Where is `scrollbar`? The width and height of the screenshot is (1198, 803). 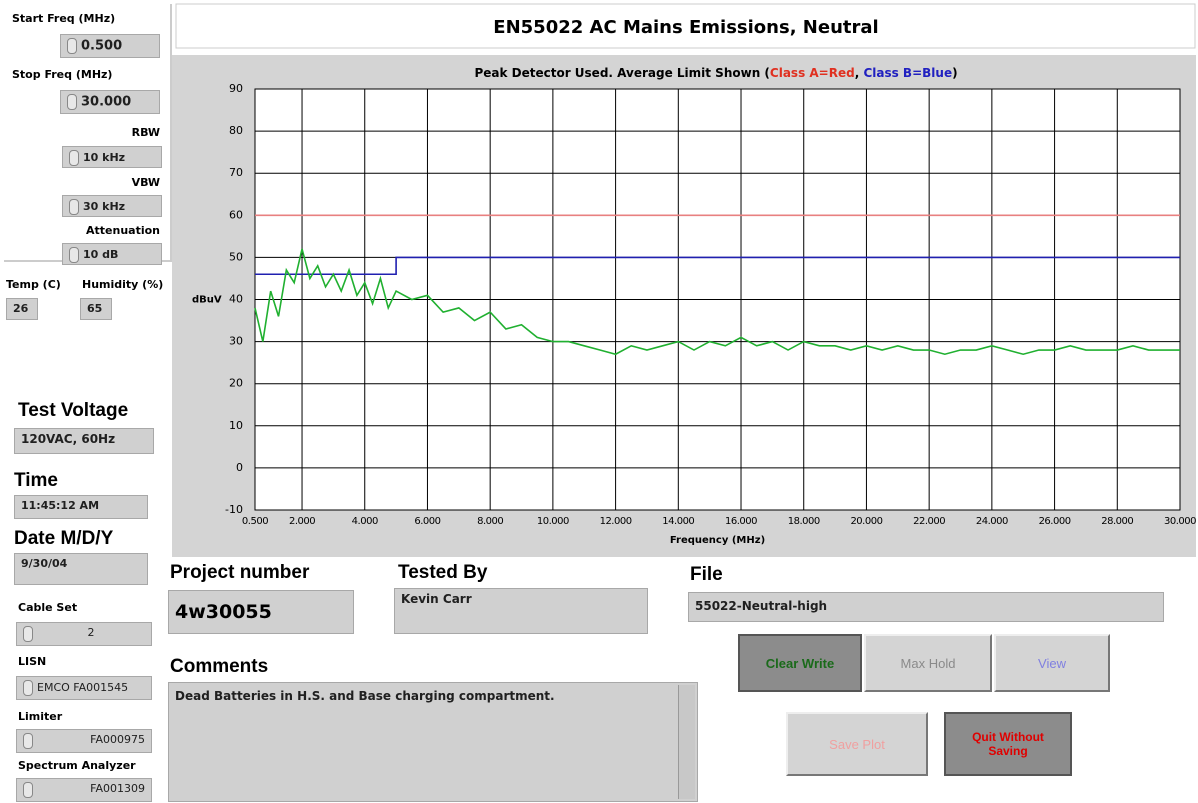
scrollbar is located at coordinates (686, 742).